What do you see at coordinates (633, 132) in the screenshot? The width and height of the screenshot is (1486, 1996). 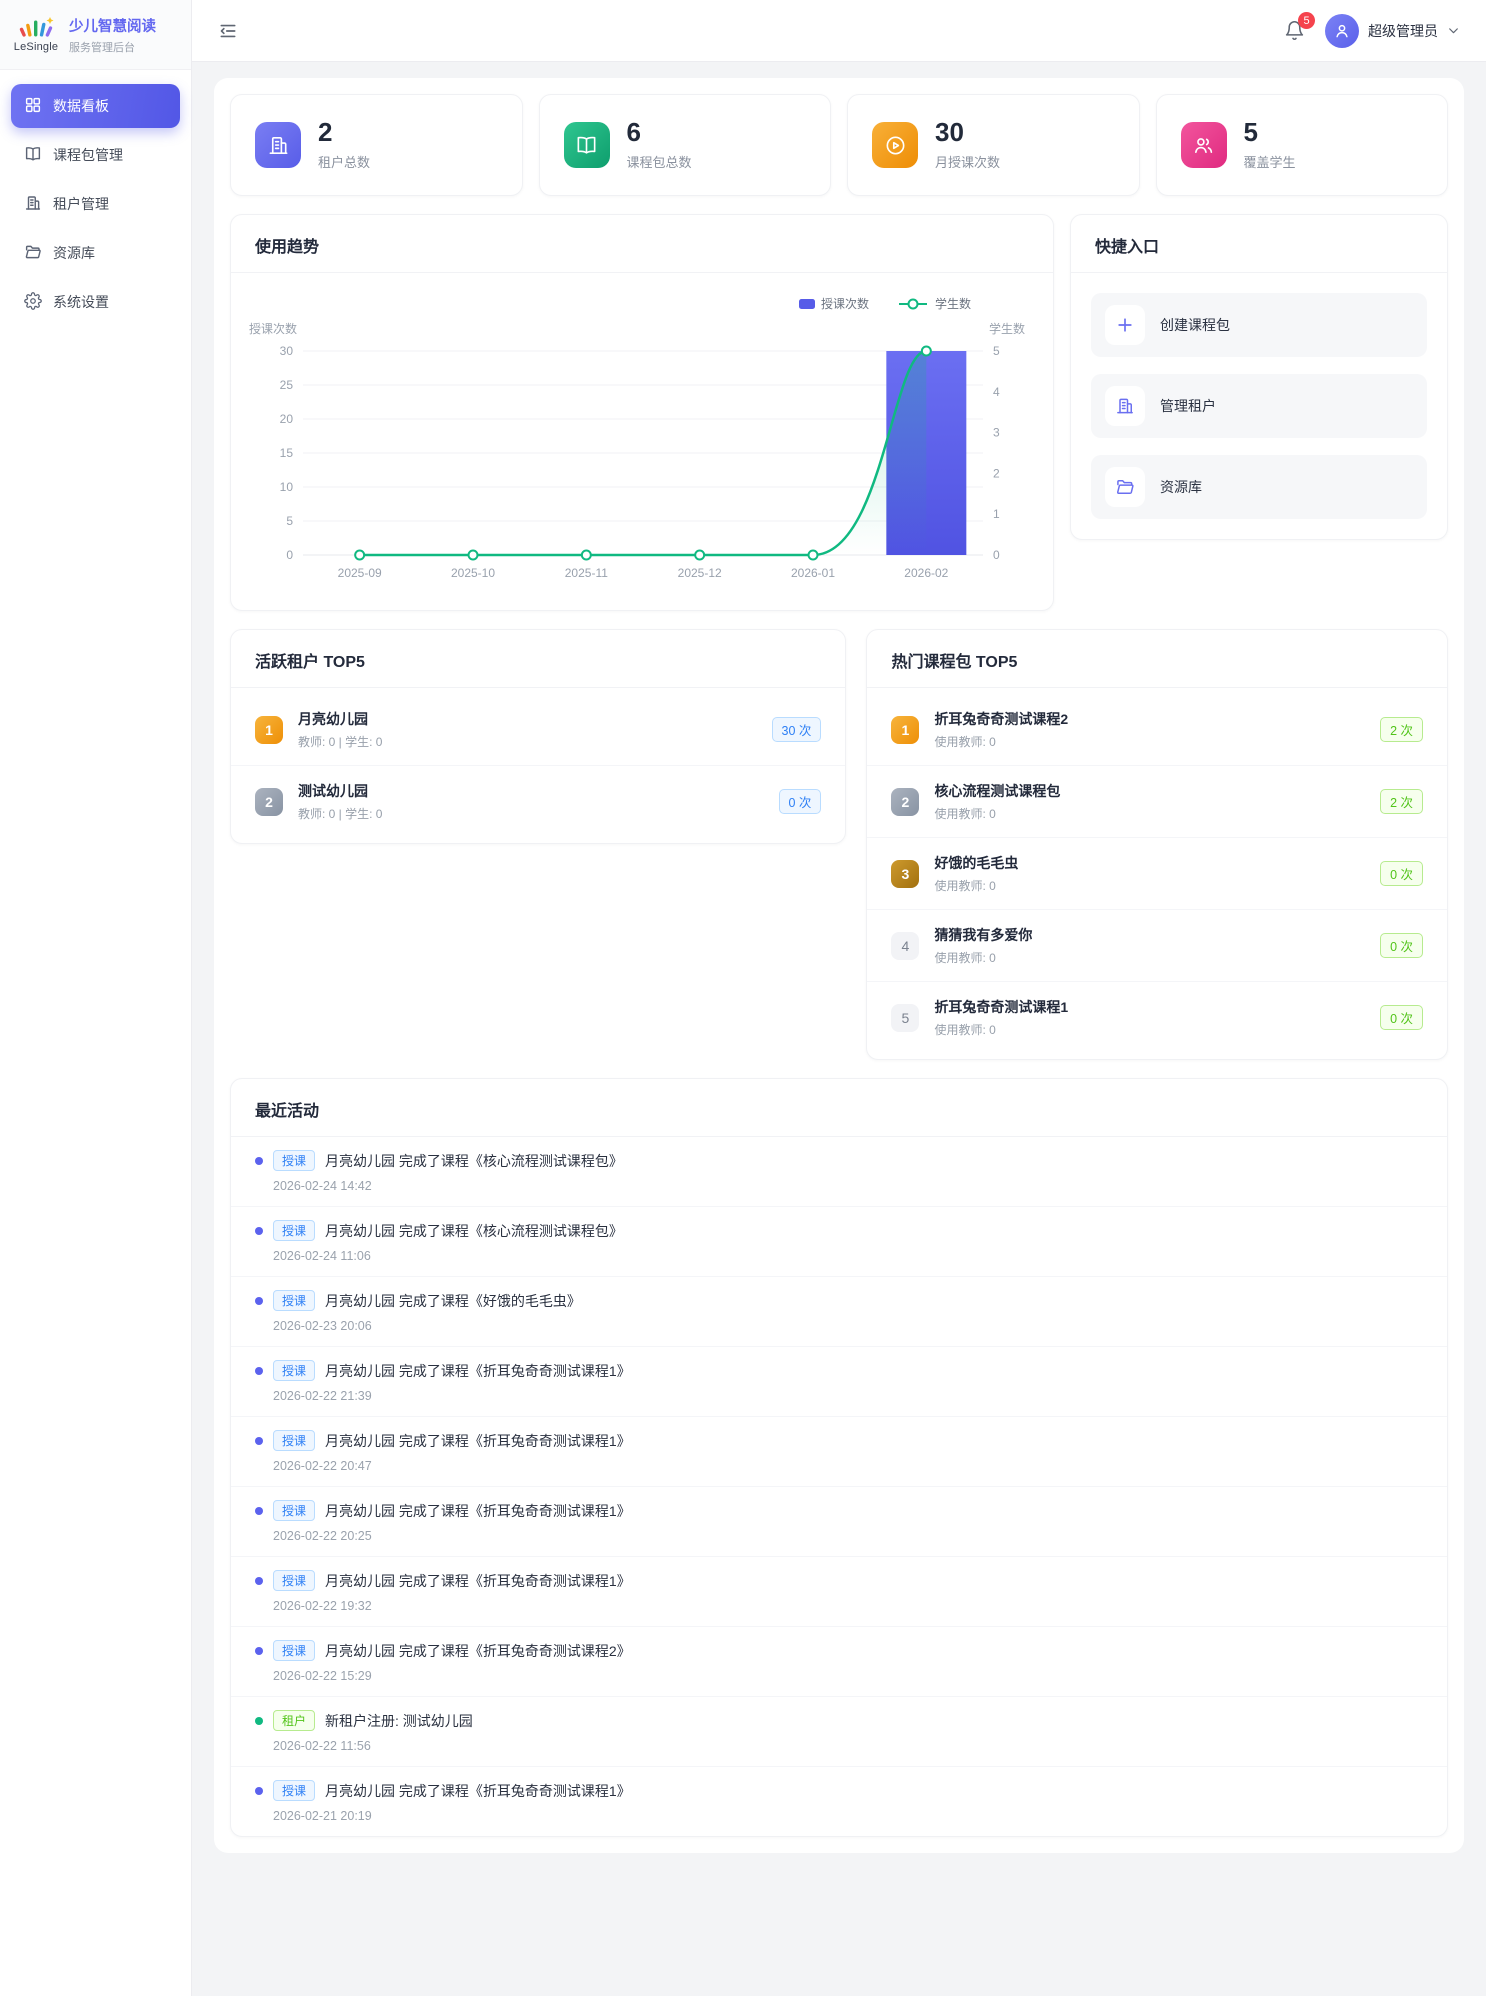 I see `stat-value: 6` at bounding box center [633, 132].